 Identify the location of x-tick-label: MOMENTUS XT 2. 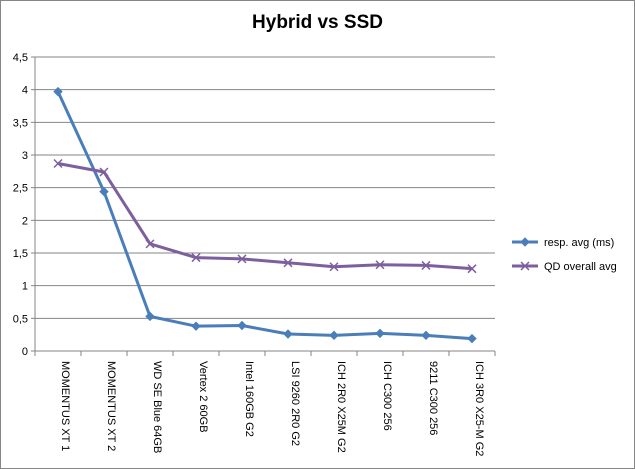
(111, 406).